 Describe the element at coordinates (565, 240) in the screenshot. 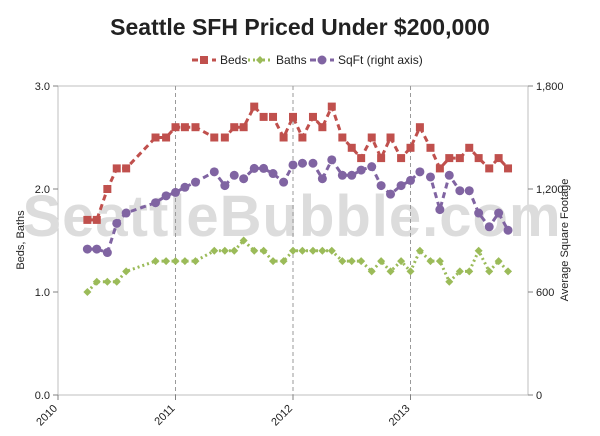

I see `y2-axis-title: Average Square Footage` at that location.